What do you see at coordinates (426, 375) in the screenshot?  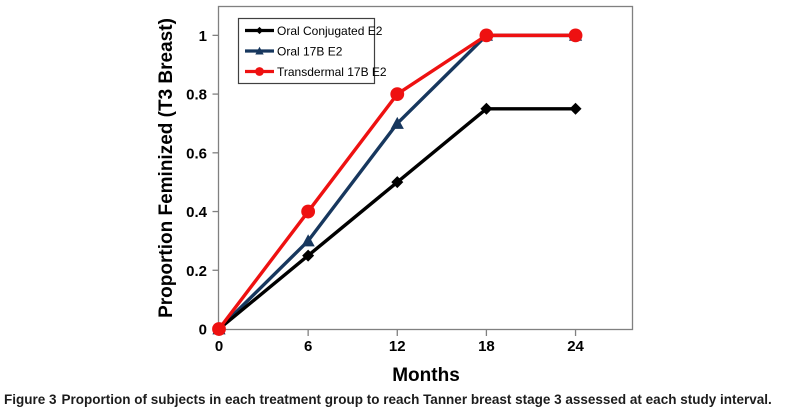 I see `x-axis-title: Months` at bounding box center [426, 375].